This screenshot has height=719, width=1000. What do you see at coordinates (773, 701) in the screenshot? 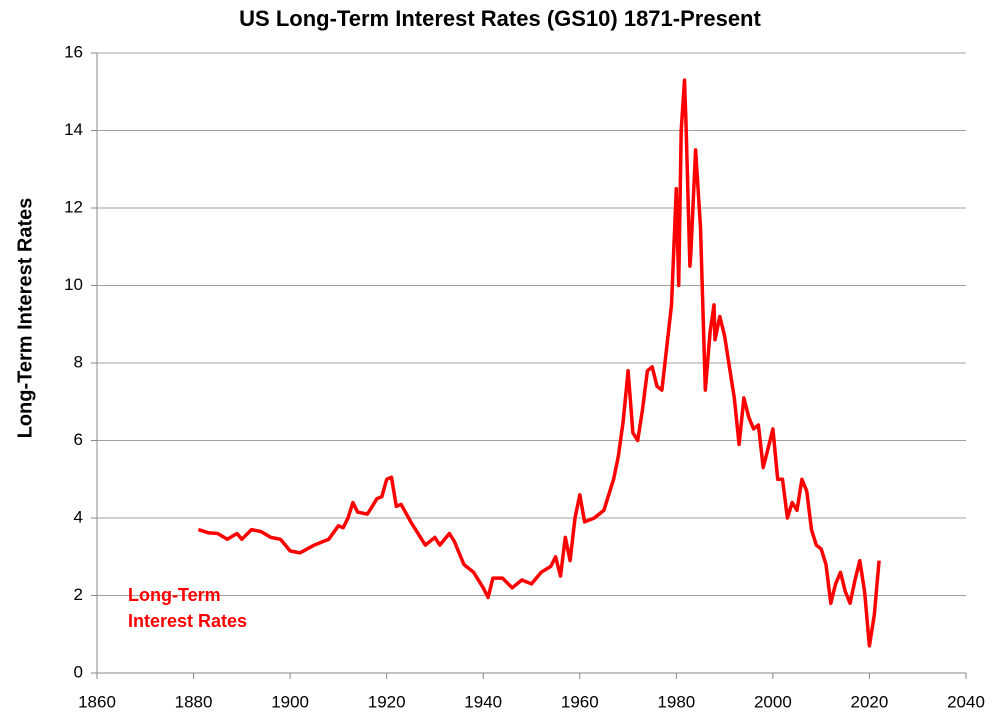
I see `x-tick-label: 2000` at bounding box center [773, 701].